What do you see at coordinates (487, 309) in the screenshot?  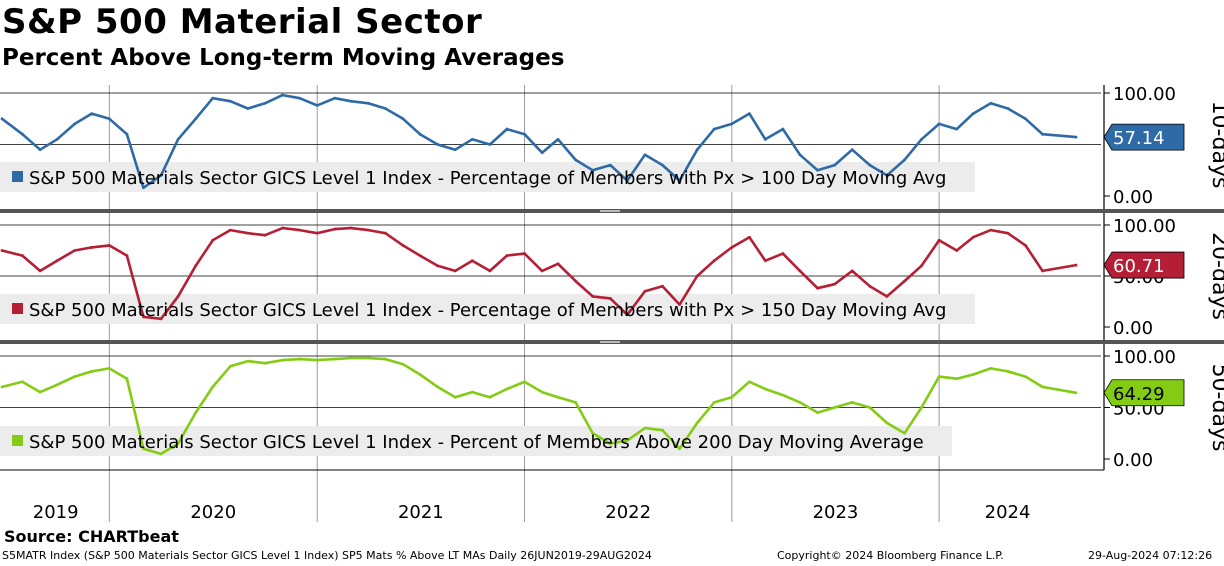 I see `legend-box` at bounding box center [487, 309].